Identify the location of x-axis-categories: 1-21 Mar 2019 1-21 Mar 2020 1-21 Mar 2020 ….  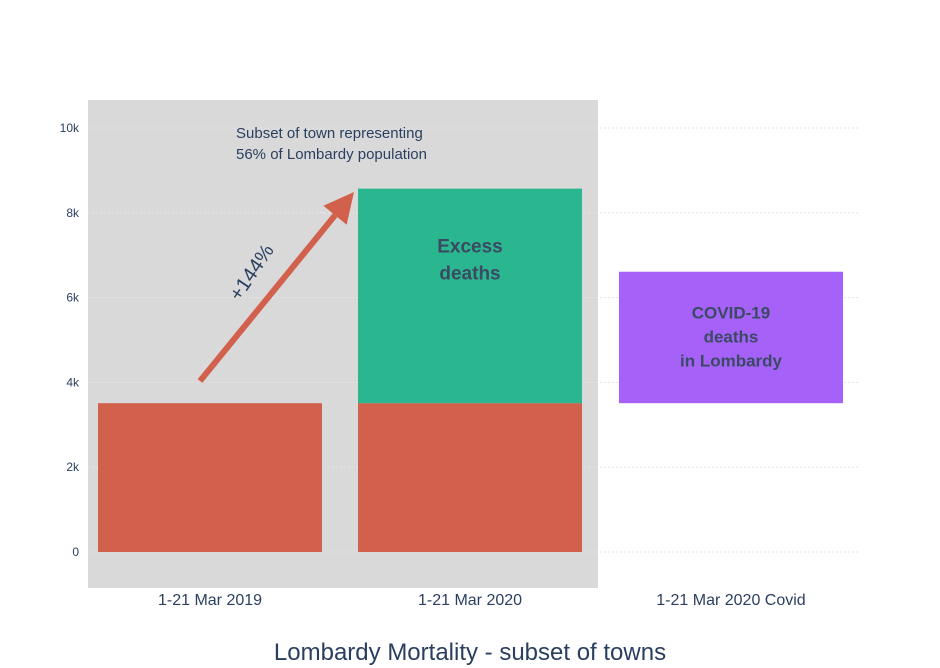
(482, 600).